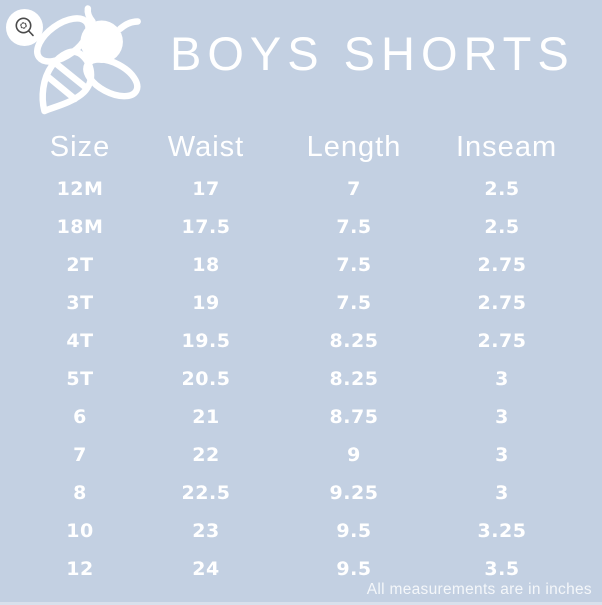  Describe the element at coordinates (274, 227) in the screenshot. I see `table-row: 18M 17.5 7.5 2.5` at that location.